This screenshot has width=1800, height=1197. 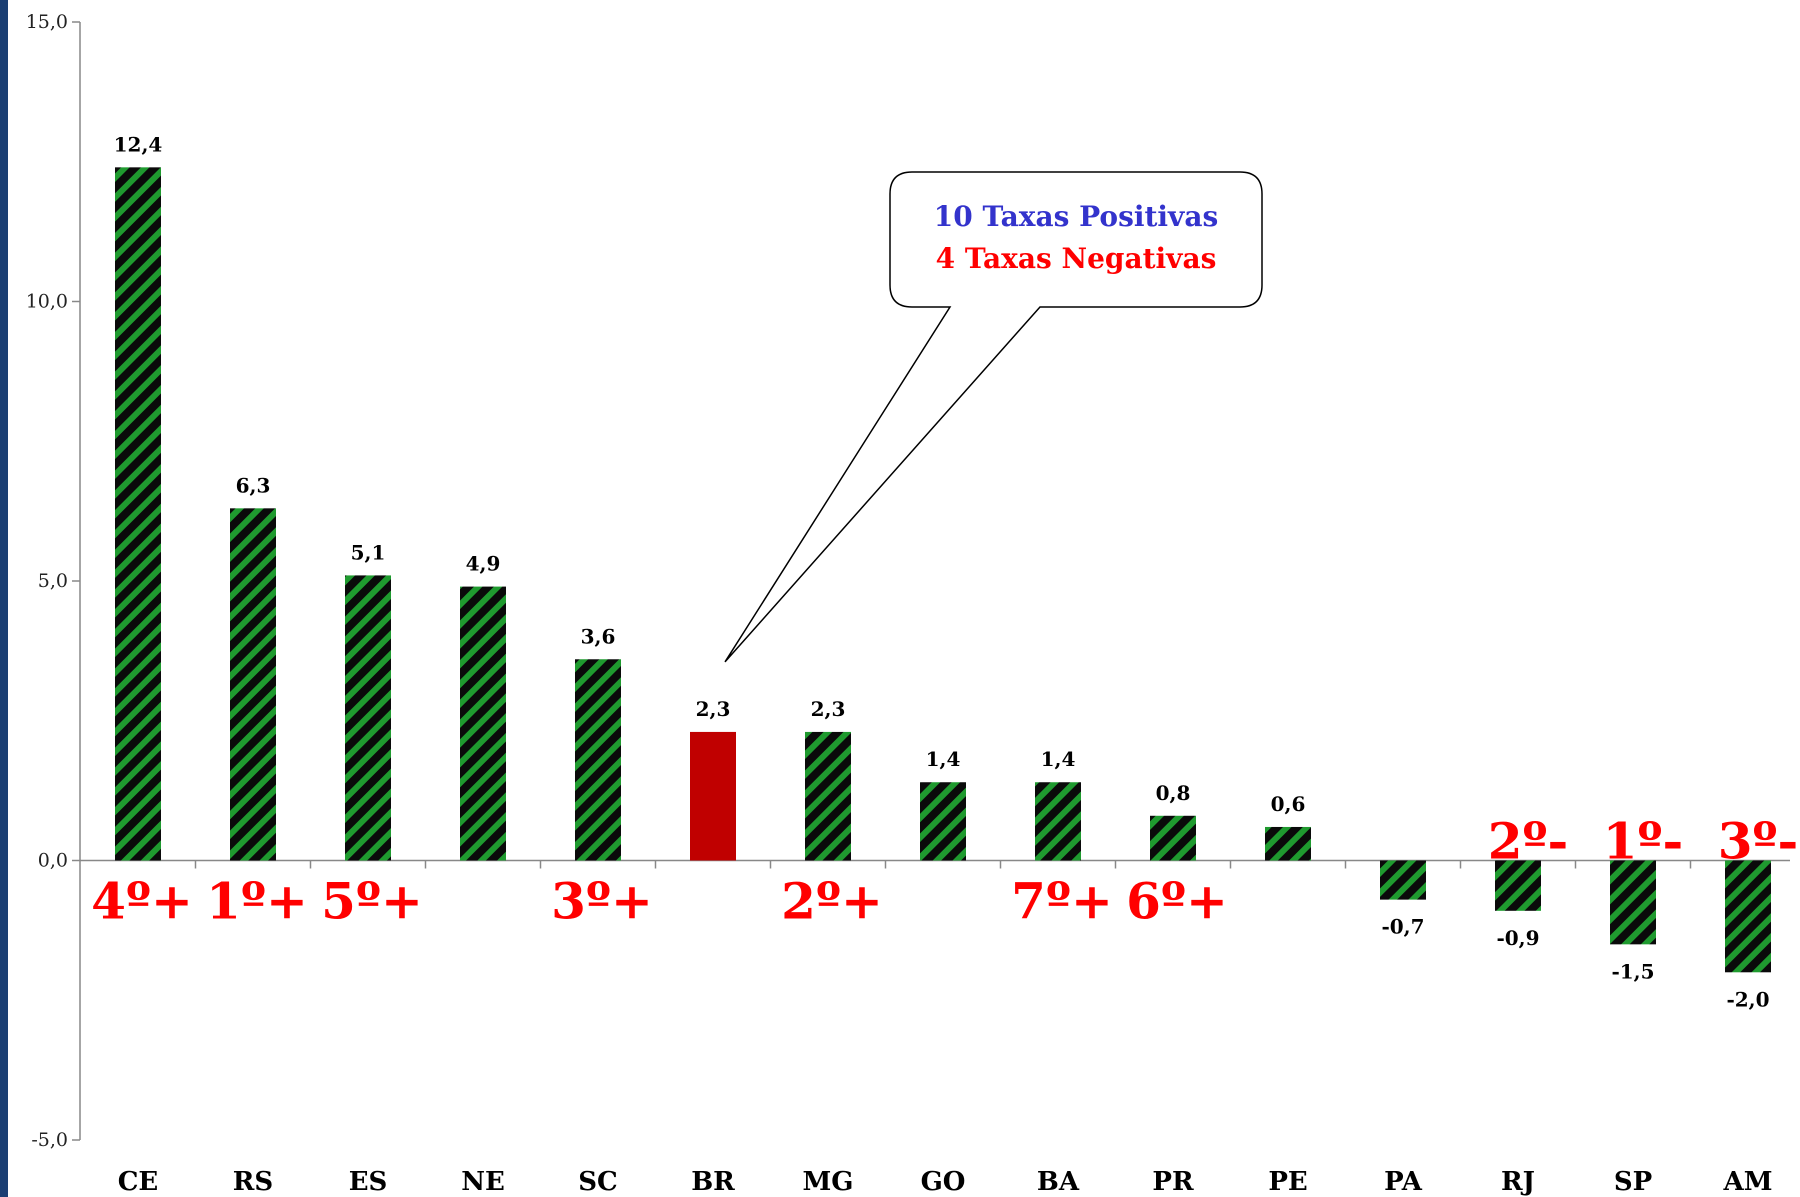 I want to click on rank-label: 6º+, so click(x=1177, y=901).